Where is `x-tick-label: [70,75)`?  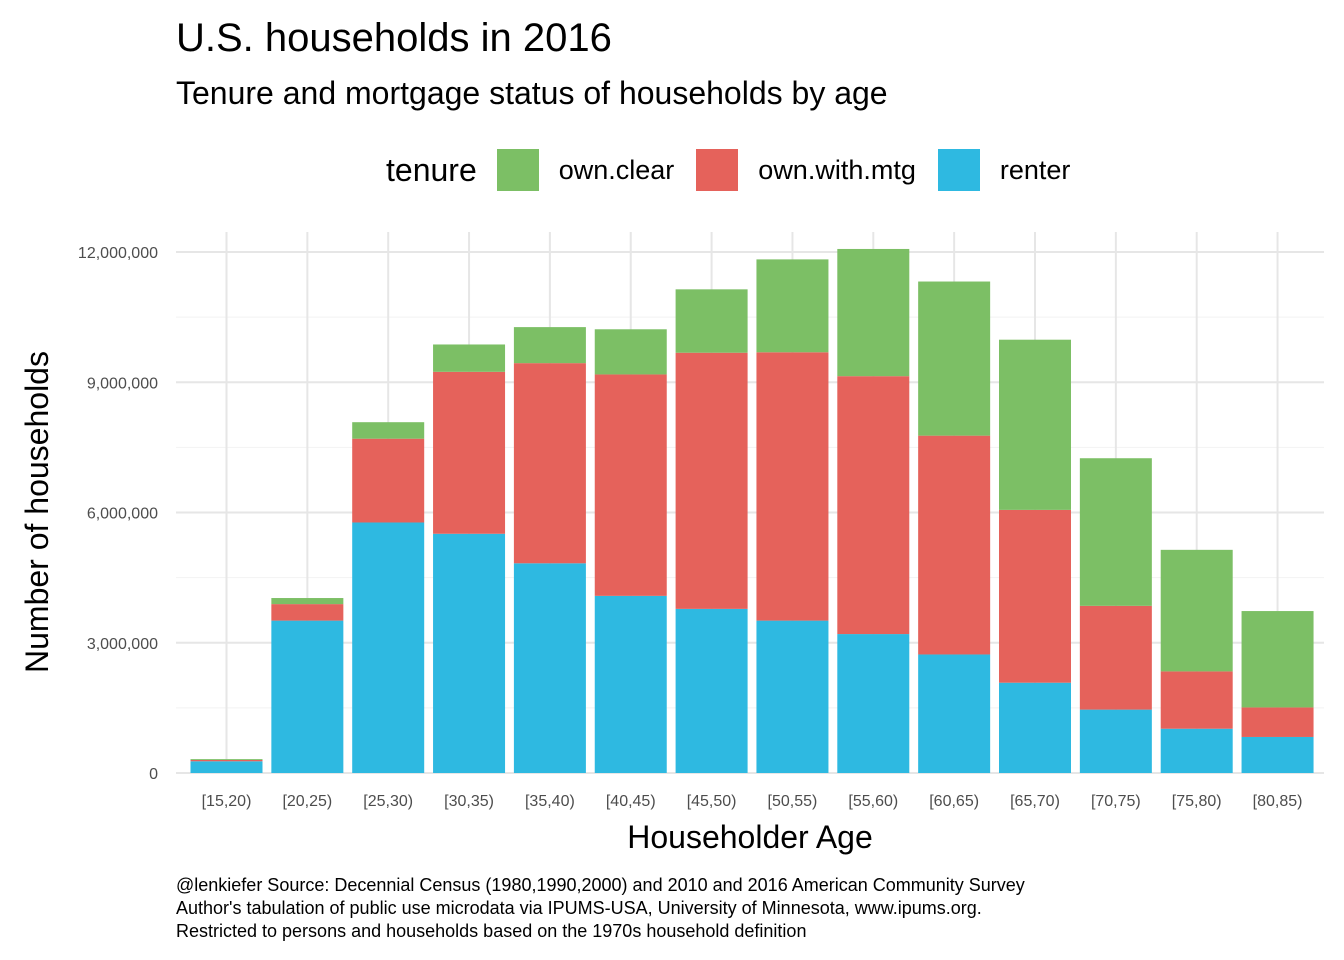
x-tick-label: [70,75) is located at coordinates (1116, 801).